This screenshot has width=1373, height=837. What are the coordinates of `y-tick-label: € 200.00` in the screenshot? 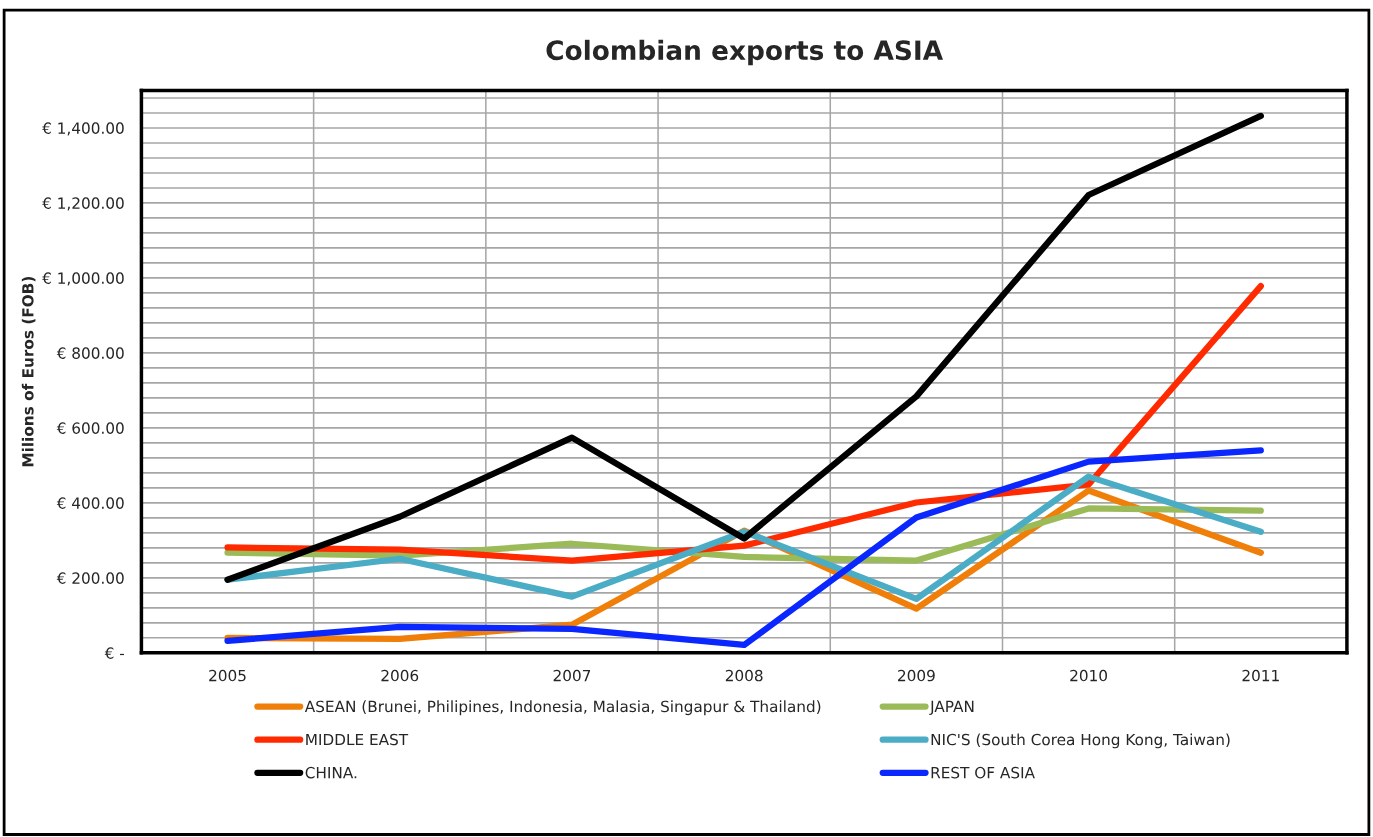 It's located at (90, 578).